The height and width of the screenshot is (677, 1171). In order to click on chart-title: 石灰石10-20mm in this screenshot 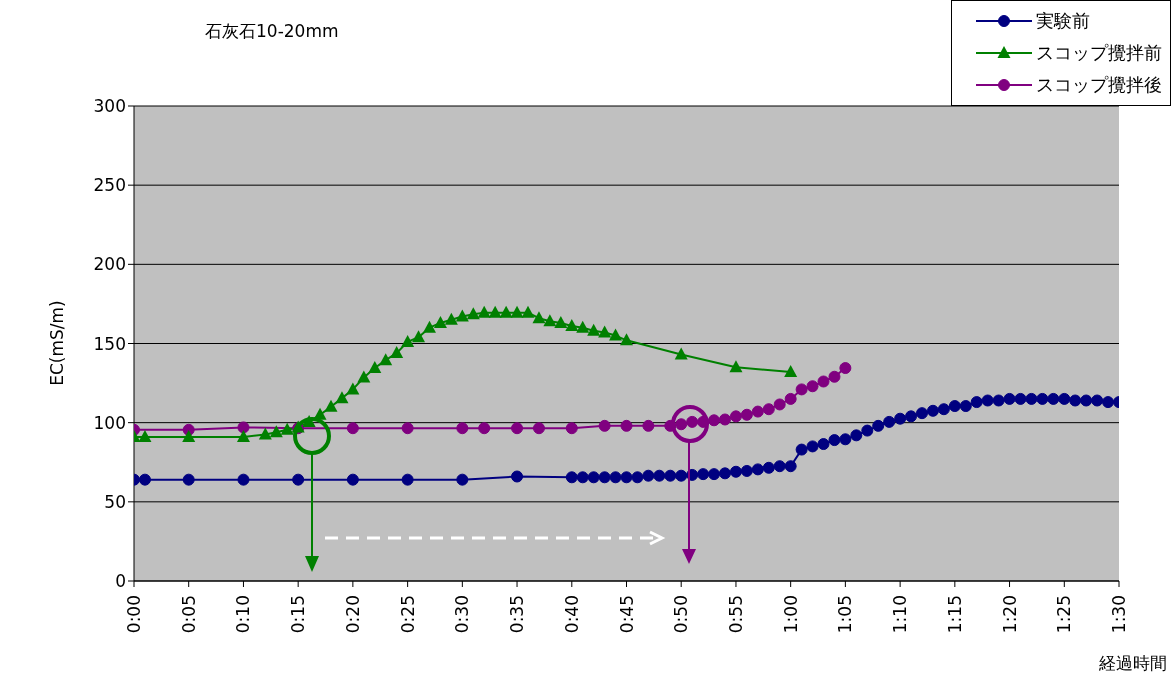, I will do `click(272, 31)`.